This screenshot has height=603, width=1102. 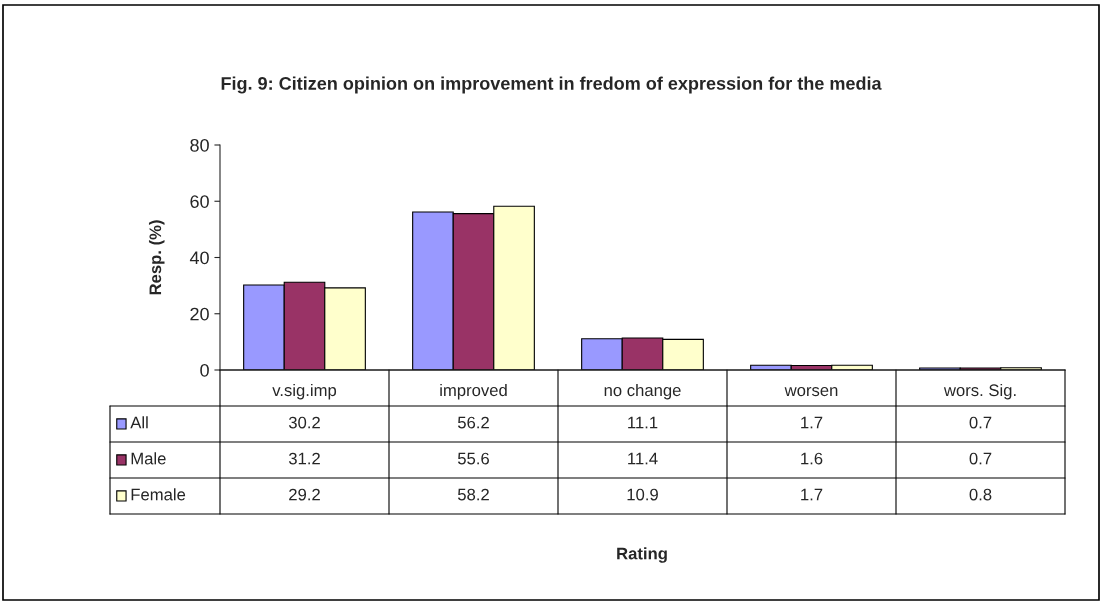 I want to click on data-label: 11.4, so click(x=643, y=458).